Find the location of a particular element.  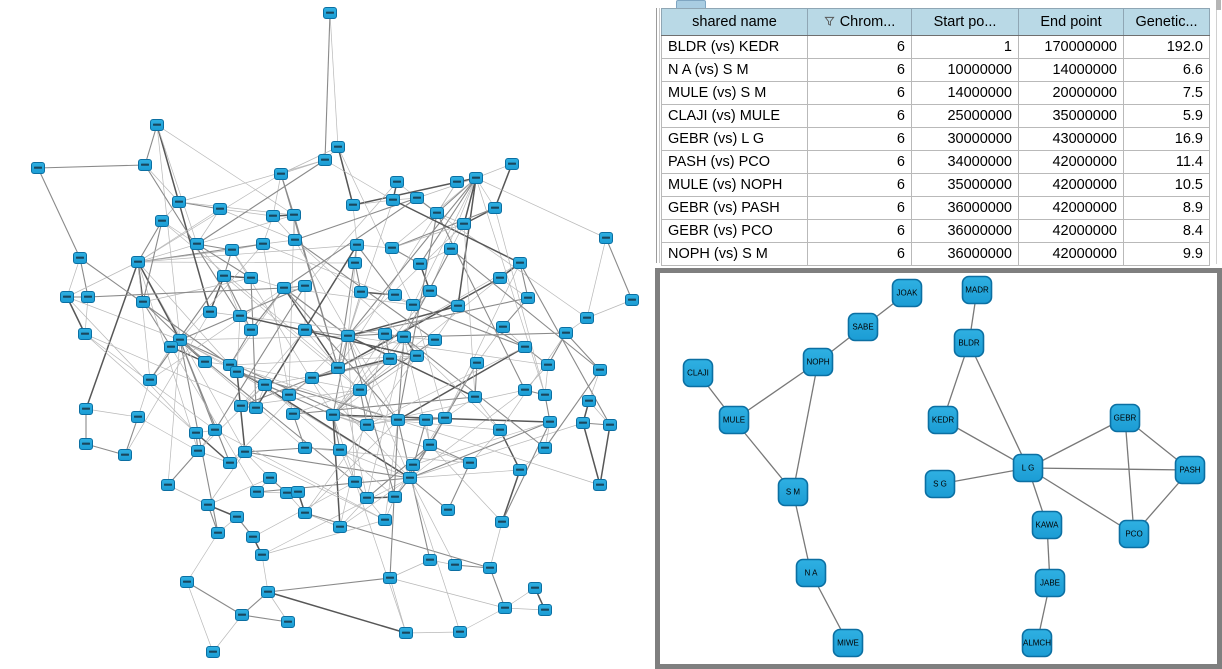

table-row: CLAJI (vs) MULE 6 25000000 35000000 5.9 is located at coordinates (935, 116).